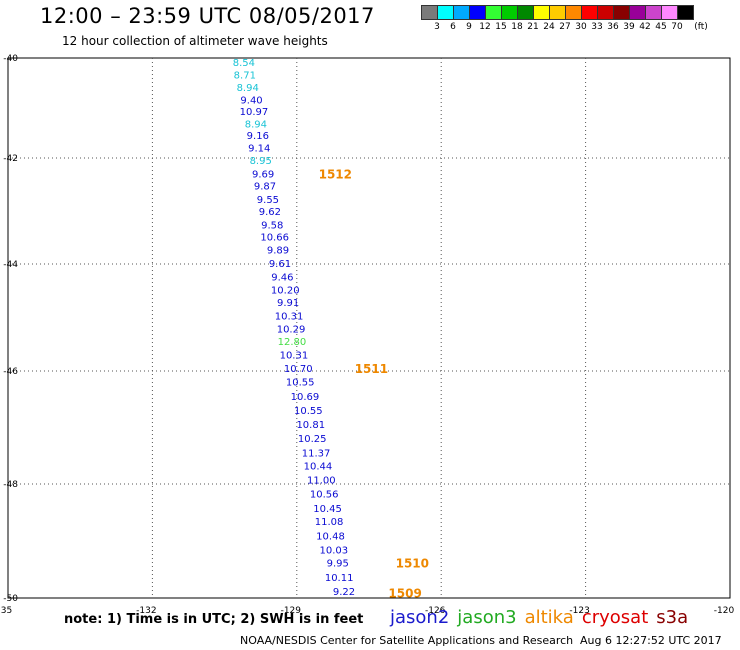 This screenshot has height=650, width=740. Describe the element at coordinates (672, 617) in the screenshot. I see `satellite-s3a: s3a` at that location.